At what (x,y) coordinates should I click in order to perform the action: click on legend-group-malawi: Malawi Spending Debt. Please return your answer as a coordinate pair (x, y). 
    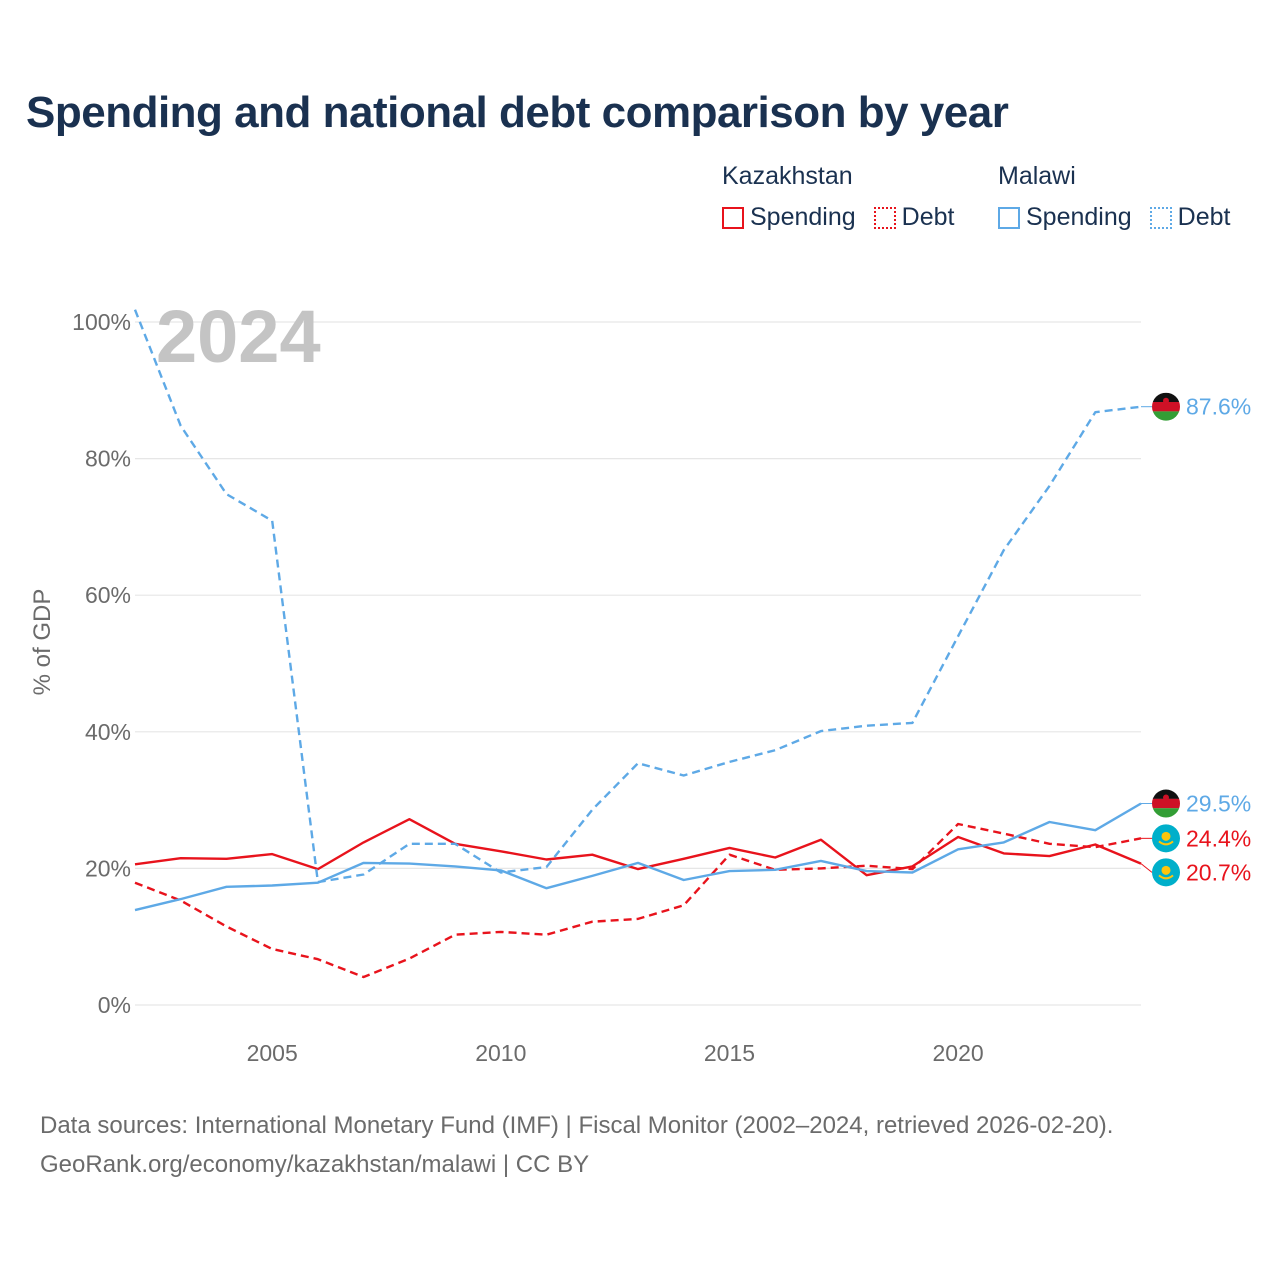
    Looking at the image, I should click on (1114, 197).